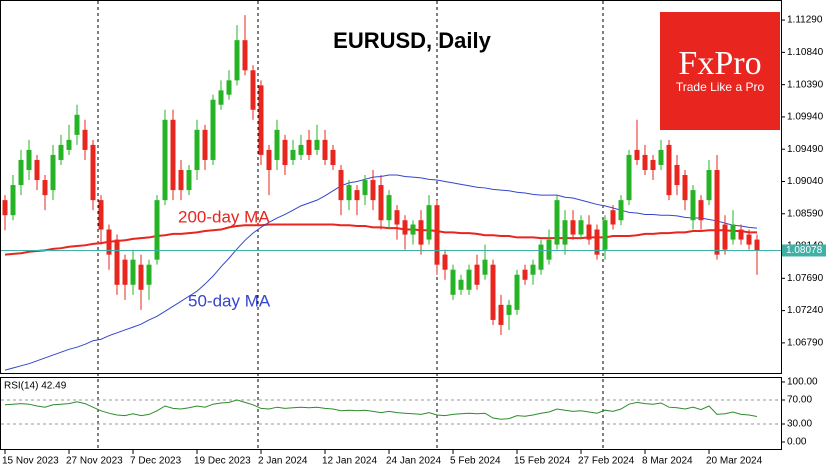 This screenshot has width=835, height=470. Describe the element at coordinates (381, 409) in the screenshot. I see `rsi-line` at that location.